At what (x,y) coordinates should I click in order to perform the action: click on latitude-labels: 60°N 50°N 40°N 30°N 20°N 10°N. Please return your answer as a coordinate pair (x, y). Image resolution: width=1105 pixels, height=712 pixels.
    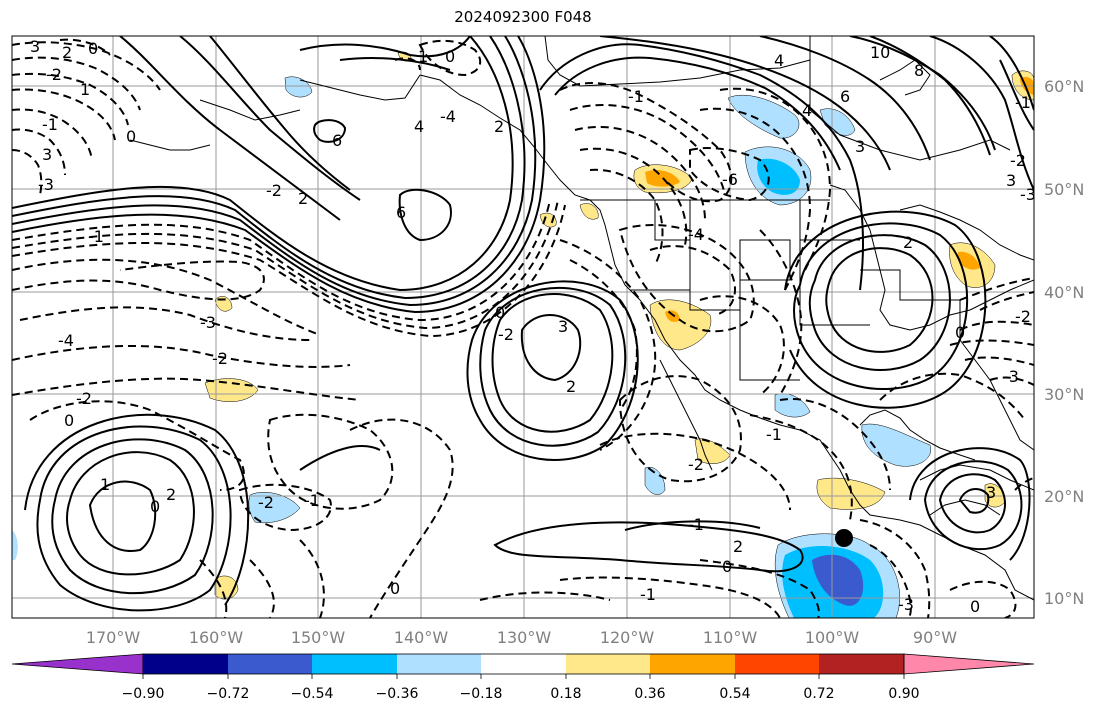
    Looking at the image, I should click on (1064, 342).